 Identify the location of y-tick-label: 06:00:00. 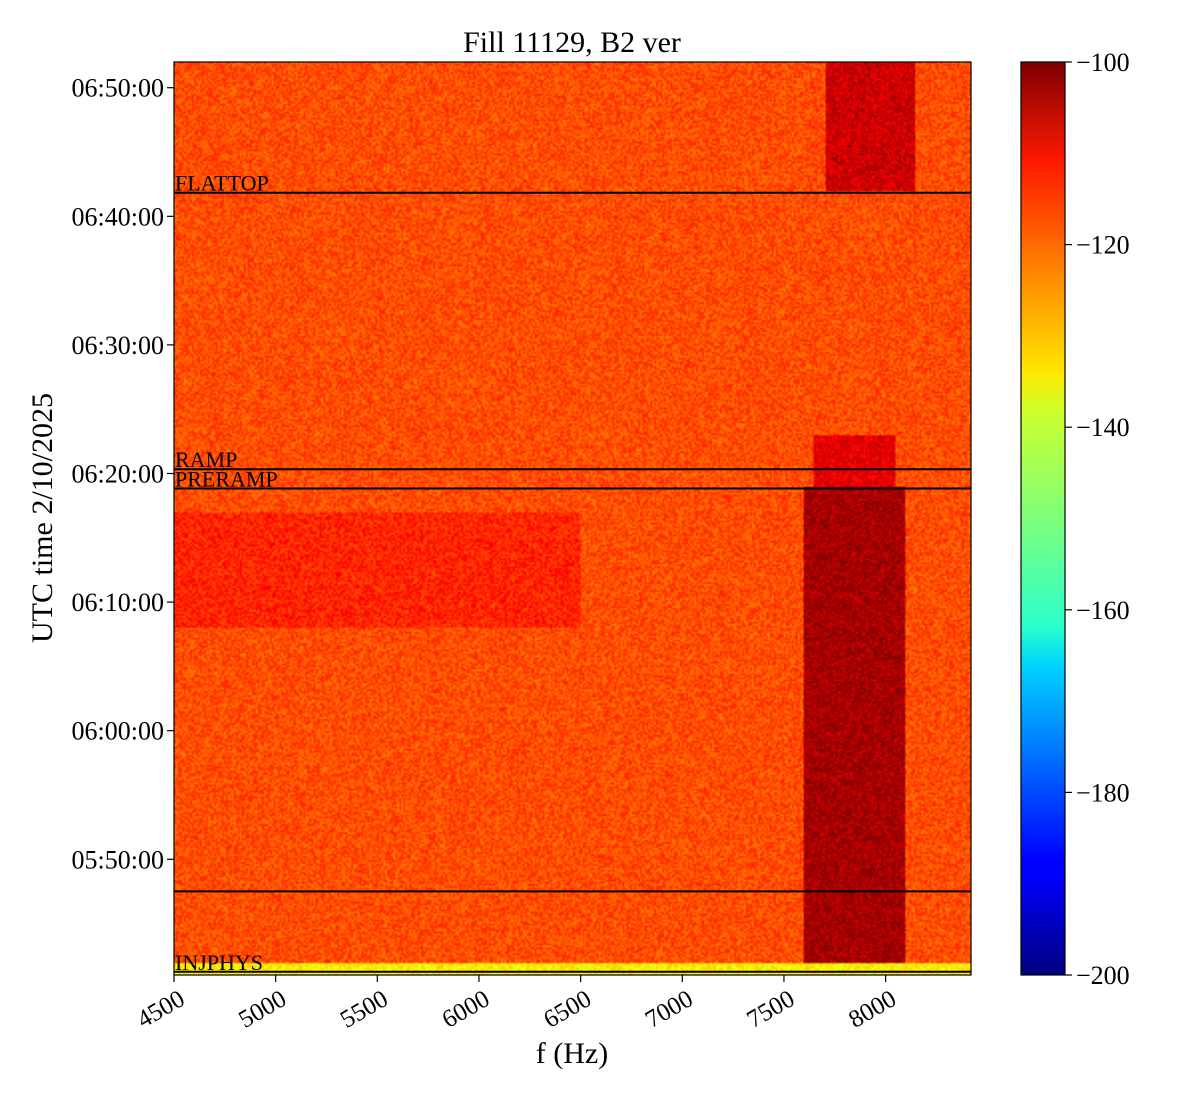
(118, 731).